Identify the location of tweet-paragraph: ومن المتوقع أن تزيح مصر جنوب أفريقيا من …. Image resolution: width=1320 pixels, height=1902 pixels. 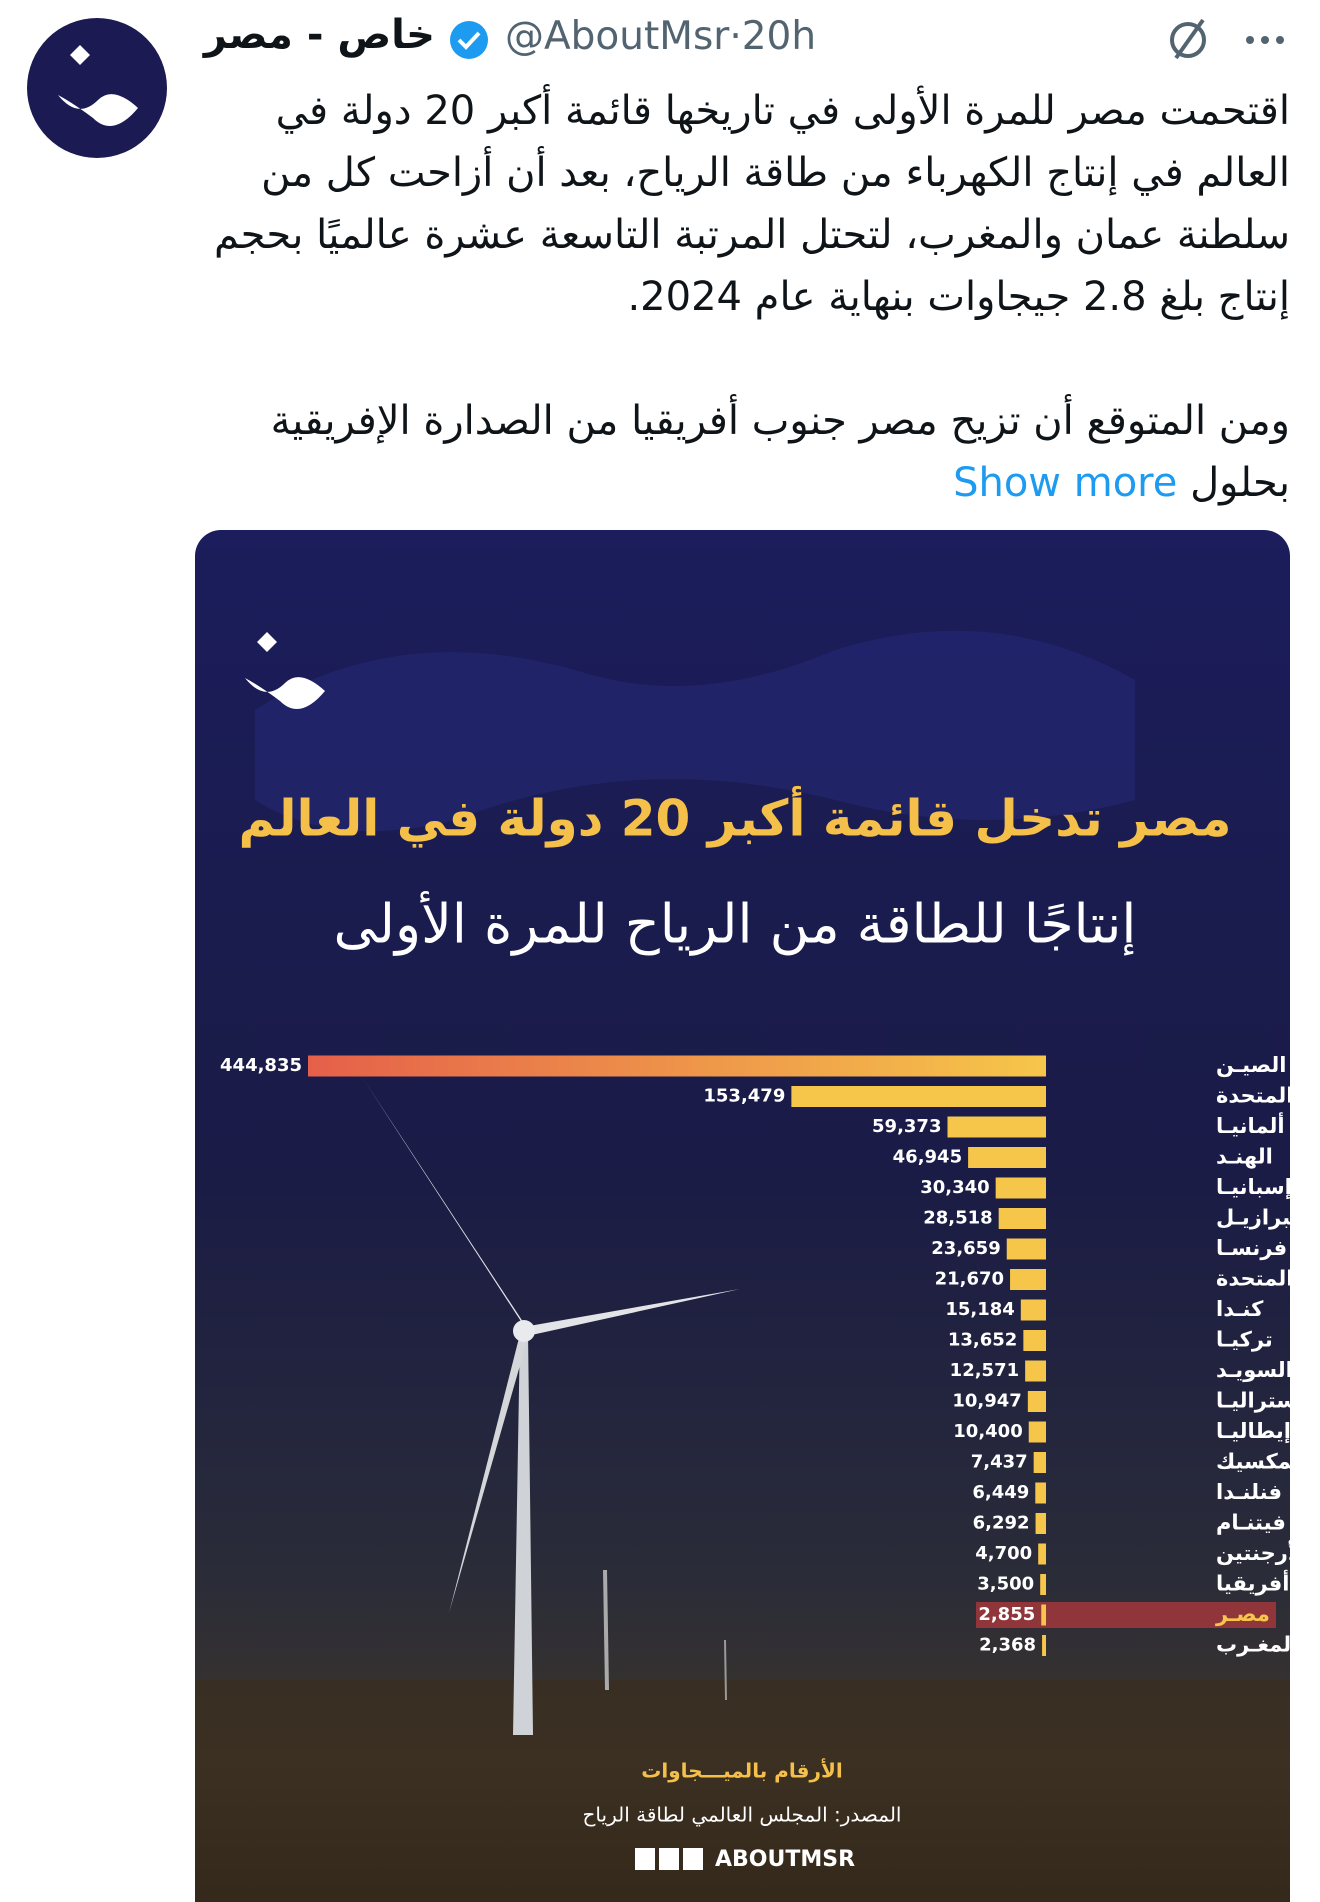
(740, 452).